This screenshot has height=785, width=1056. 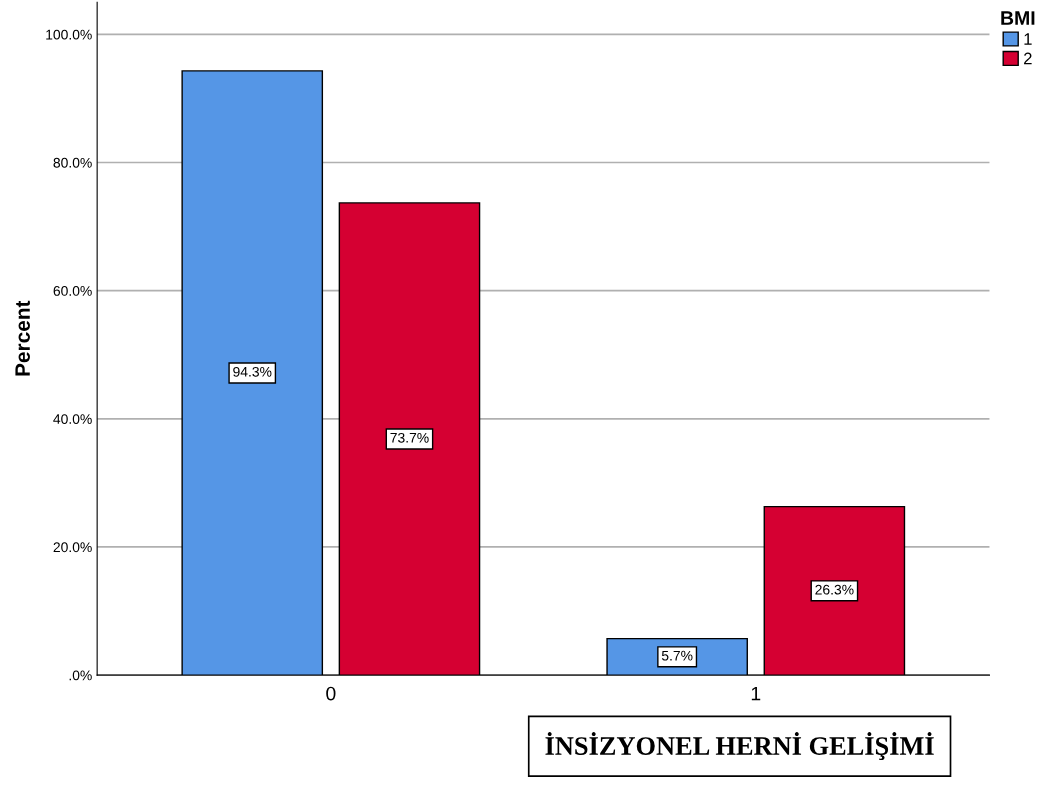 What do you see at coordinates (72, 162) in the screenshot?
I see `y-tick-label: 80.0%` at bounding box center [72, 162].